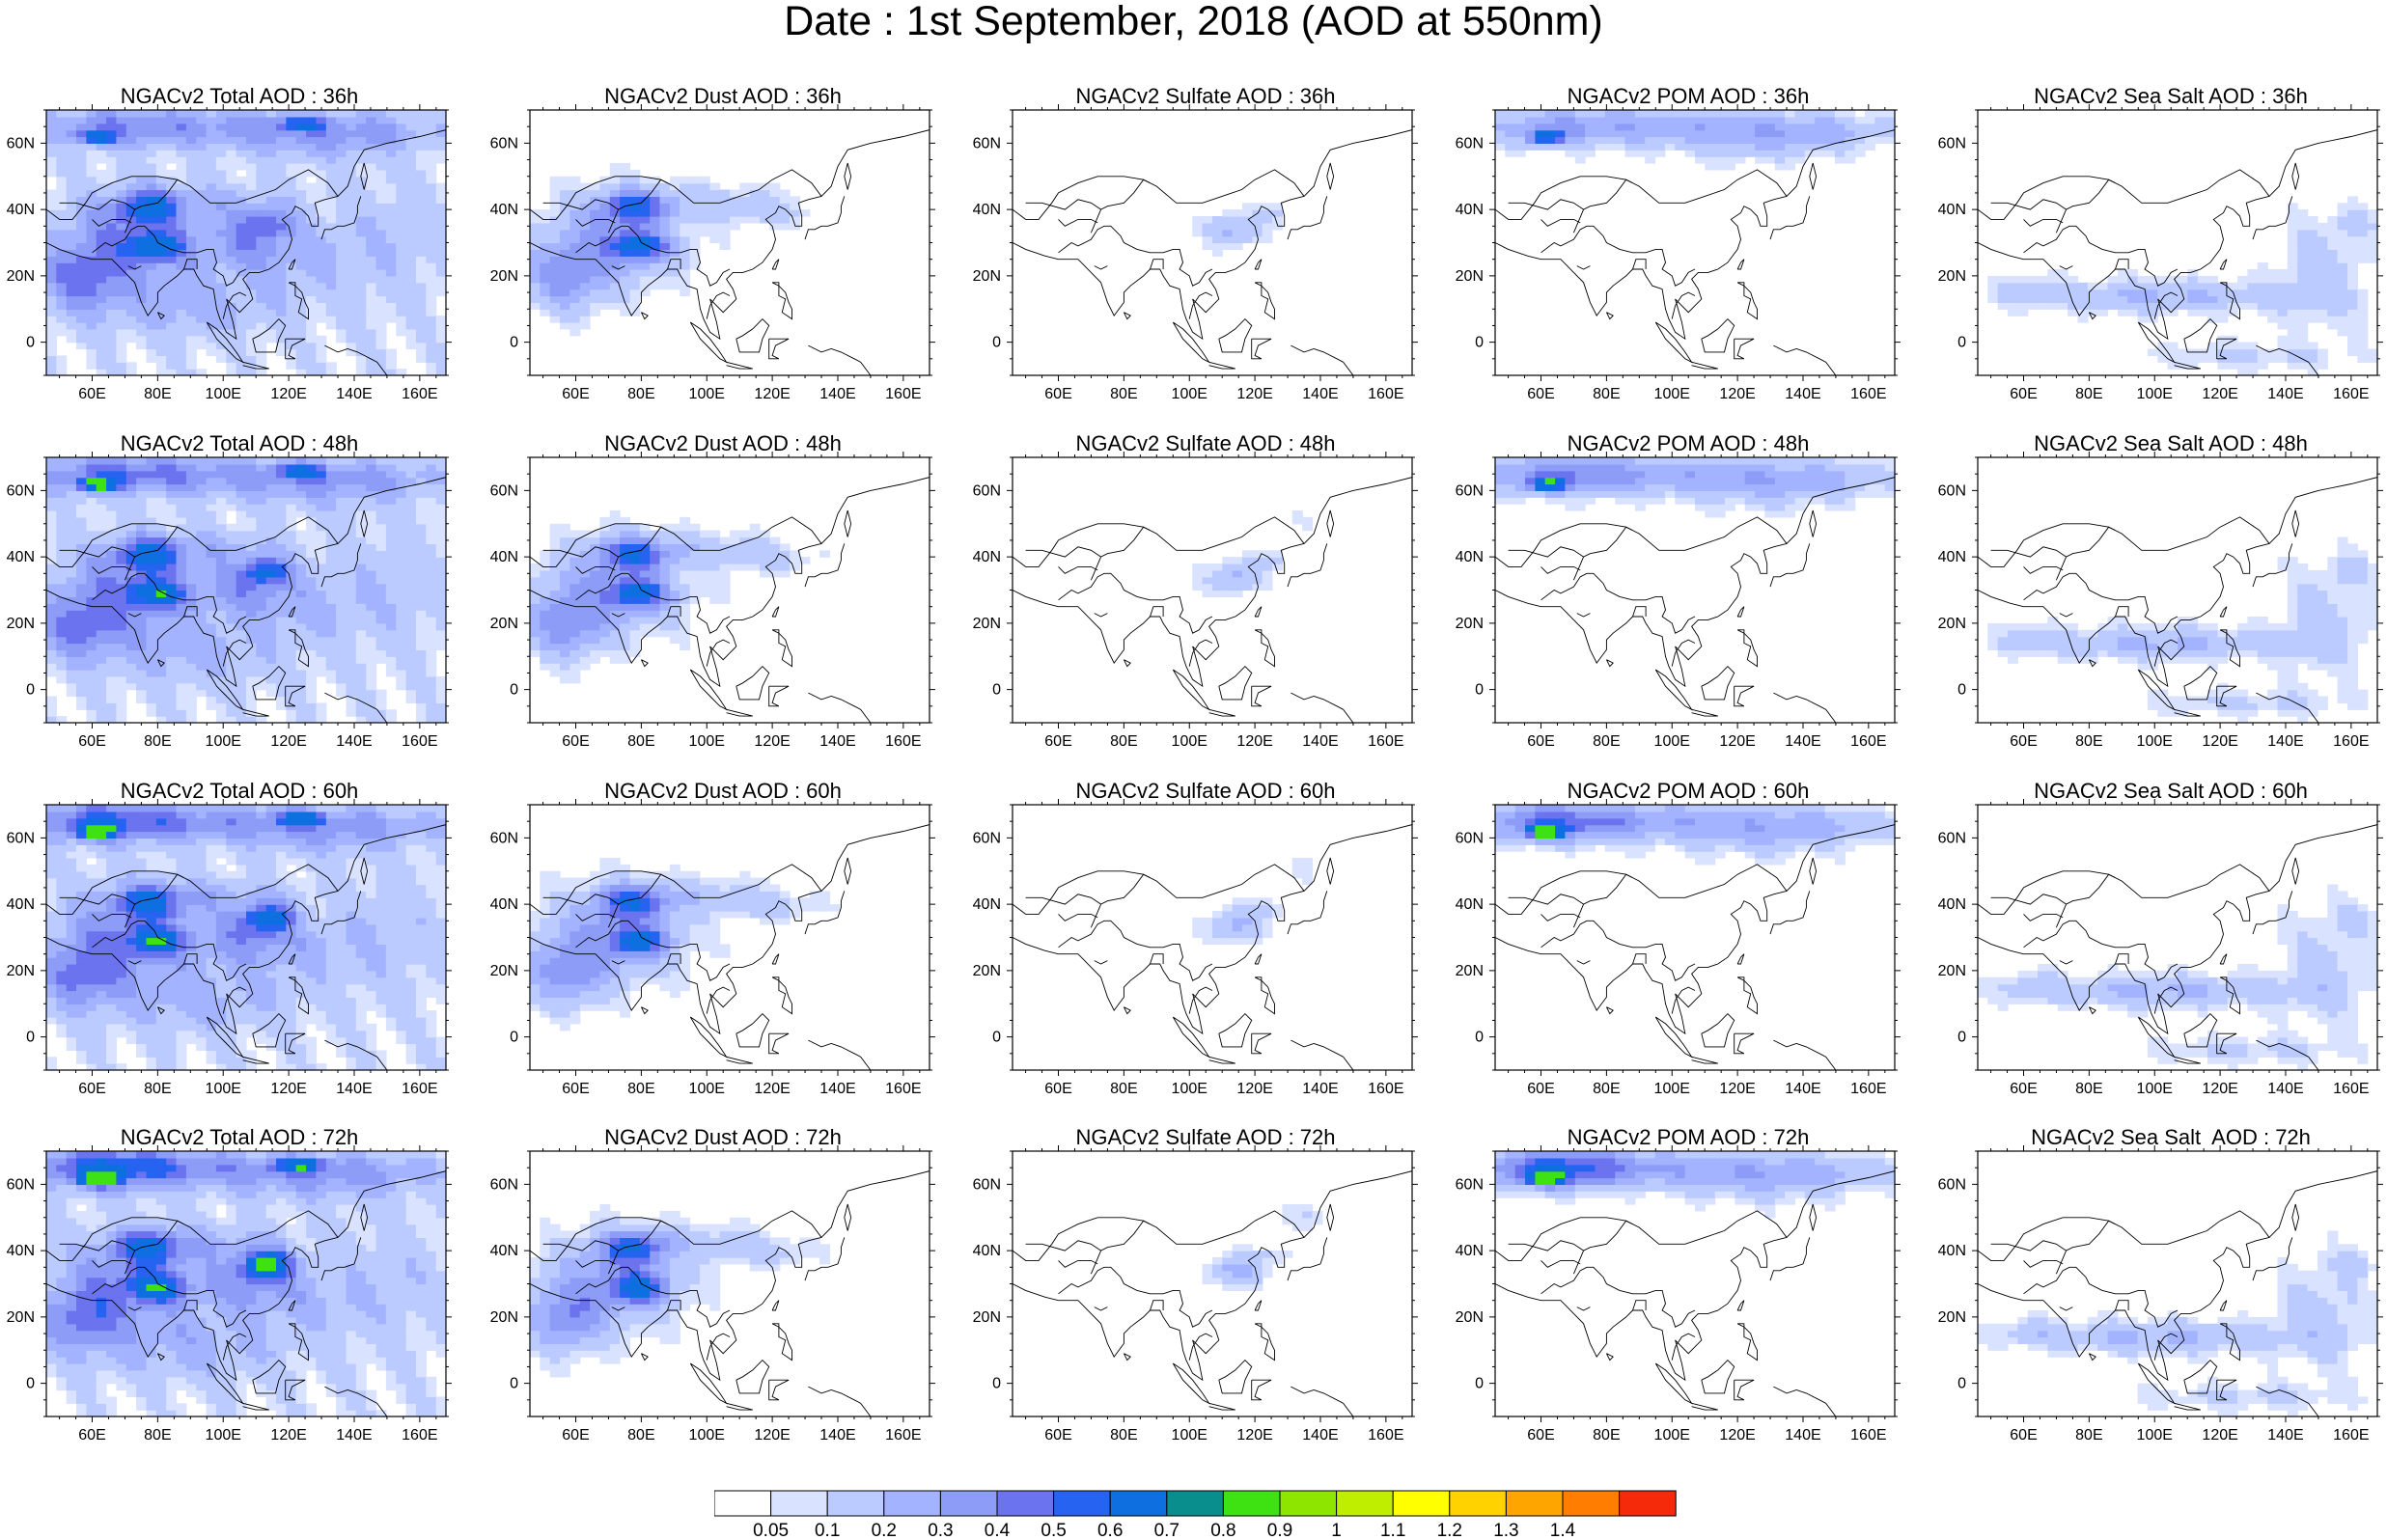 The height and width of the screenshot is (1540, 2387). What do you see at coordinates (1336, 1530) in the screenshot?
I see `colorbar-level-label: 1` at bounding box center [1336, 1530].